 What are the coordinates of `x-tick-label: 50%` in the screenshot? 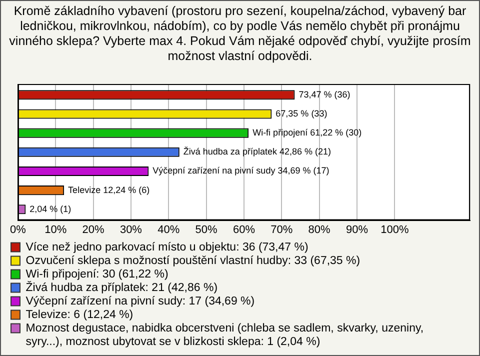 It's located at (206, 230).